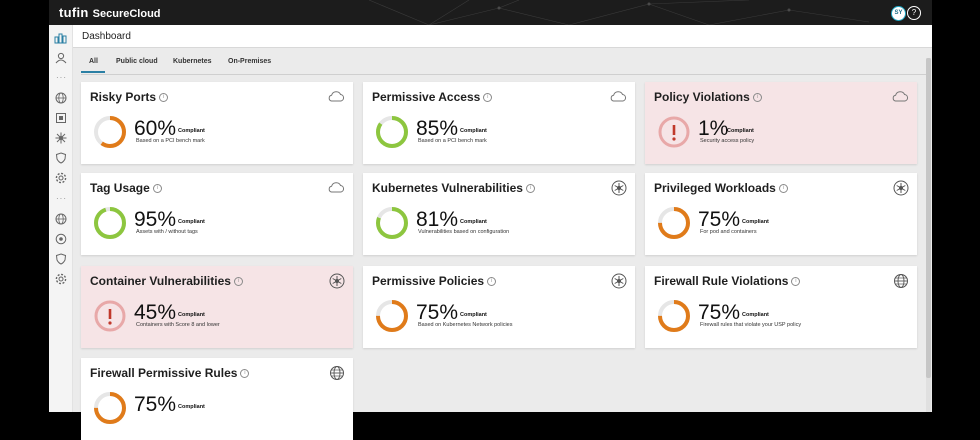 The height and width of the screenshot is (440, 980). Describe the element at coordinates (178, 325) in the screenshot. I see `card-description: Containers with Score 8 and lower` at that location.